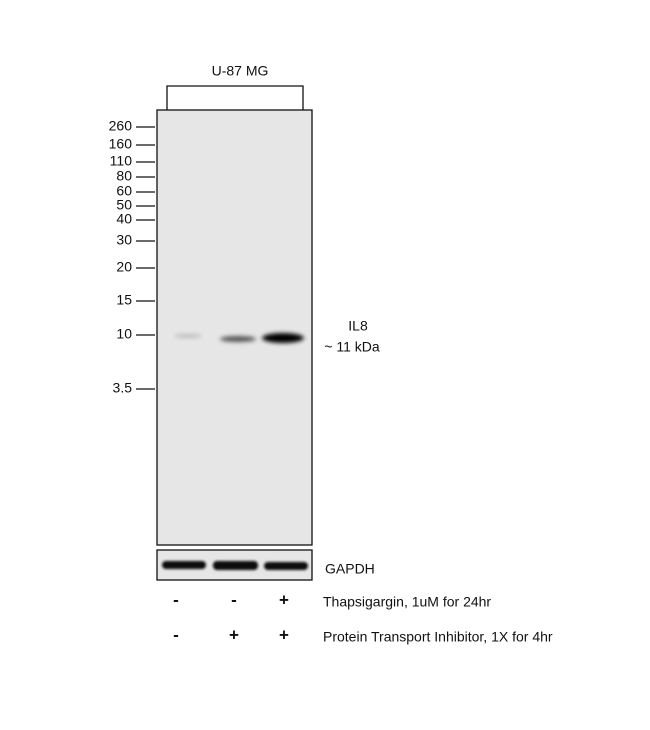 This screenshot has height=730, width=650. Describe the element at coordinates (124, 334) in the screenshot. I see `marker-label: 10` at that location.